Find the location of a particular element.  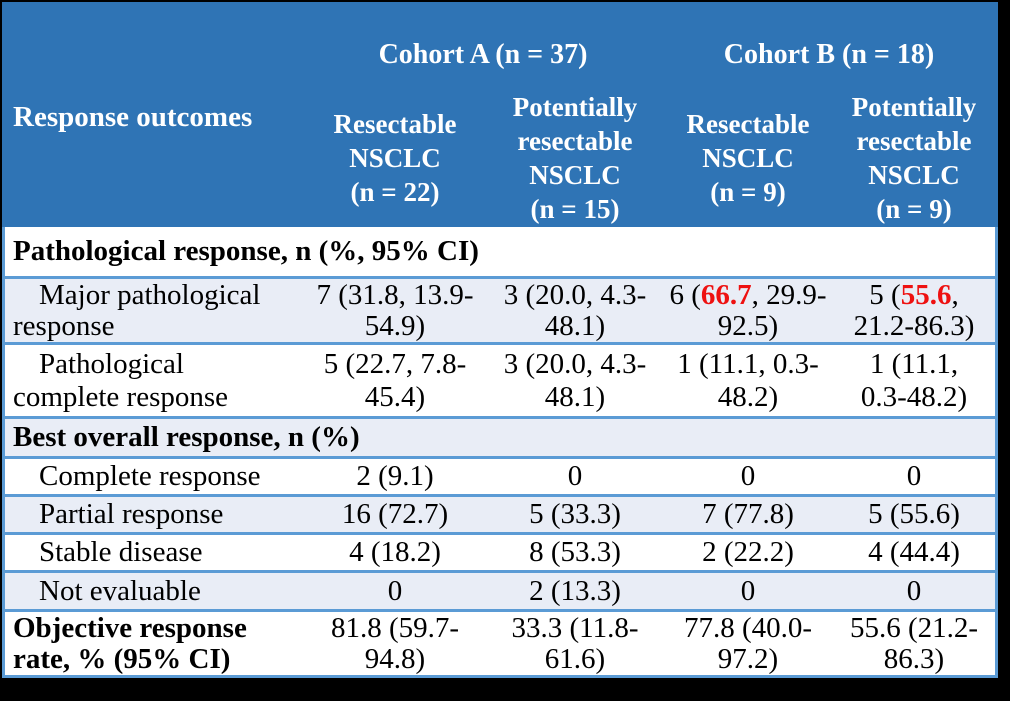

cell-cohort-b-resectable: 2 (22.2) is located at coordinates (748, 552).